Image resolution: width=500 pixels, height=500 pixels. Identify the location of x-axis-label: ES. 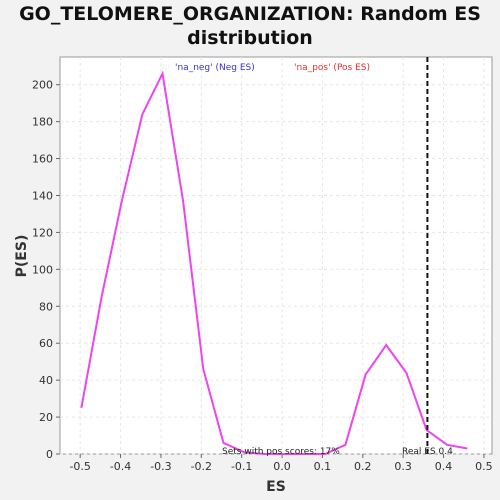
(276, 487).